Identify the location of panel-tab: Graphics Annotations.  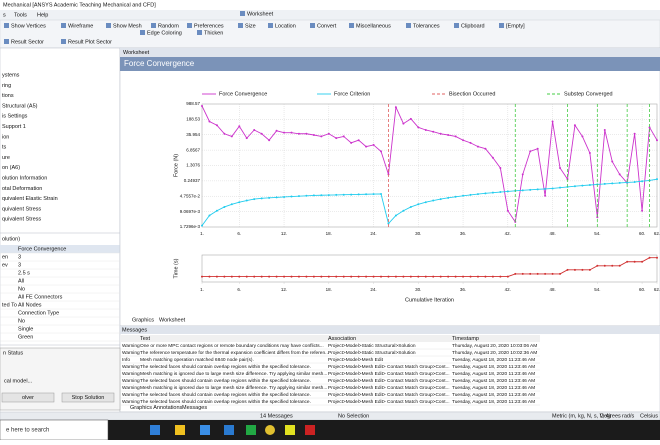
(156, 408).